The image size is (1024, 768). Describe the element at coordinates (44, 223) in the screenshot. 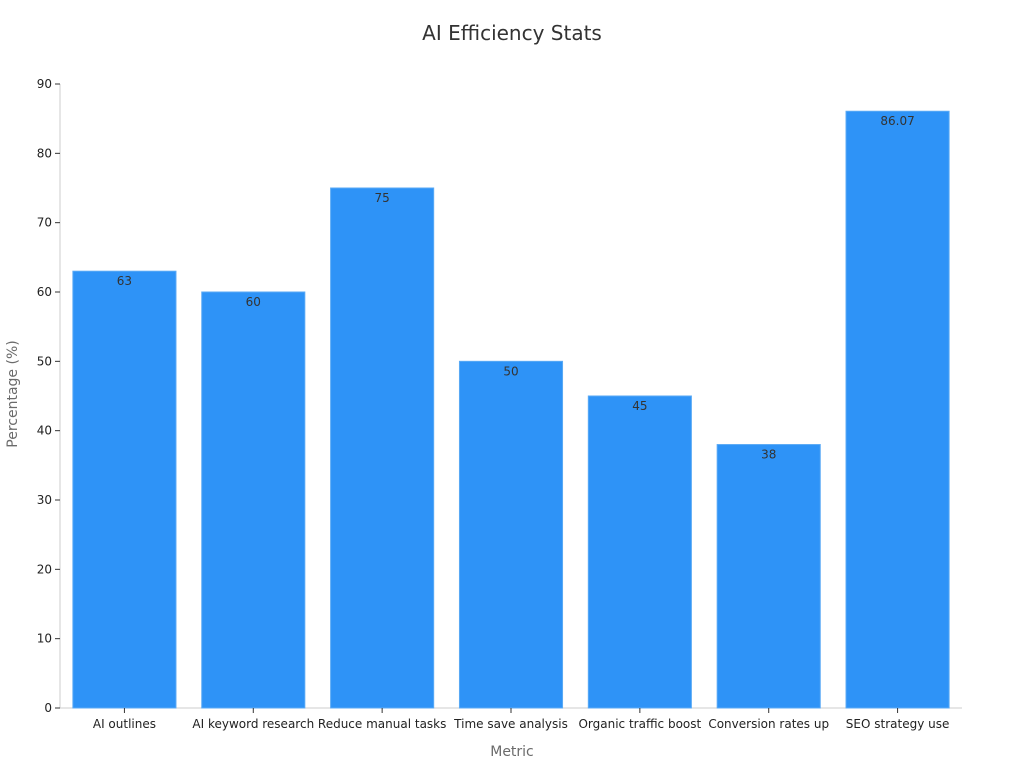

I see `y-tick-label: 70` at that location.